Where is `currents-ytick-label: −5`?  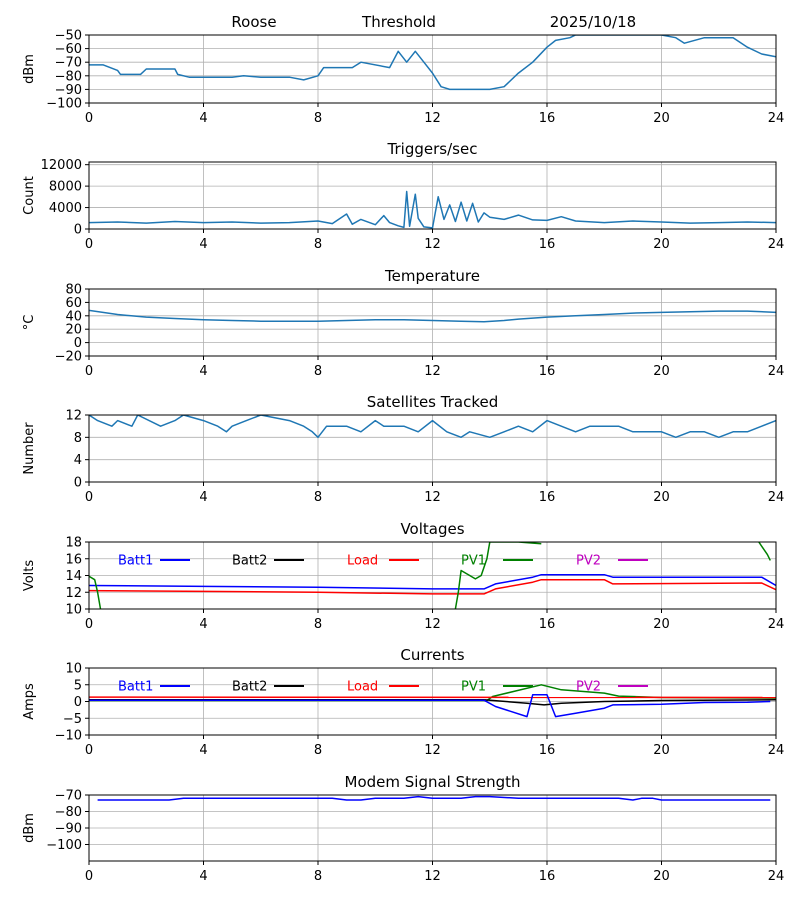
currents-ytick-label: −5 is located at coordinates (72, 719).